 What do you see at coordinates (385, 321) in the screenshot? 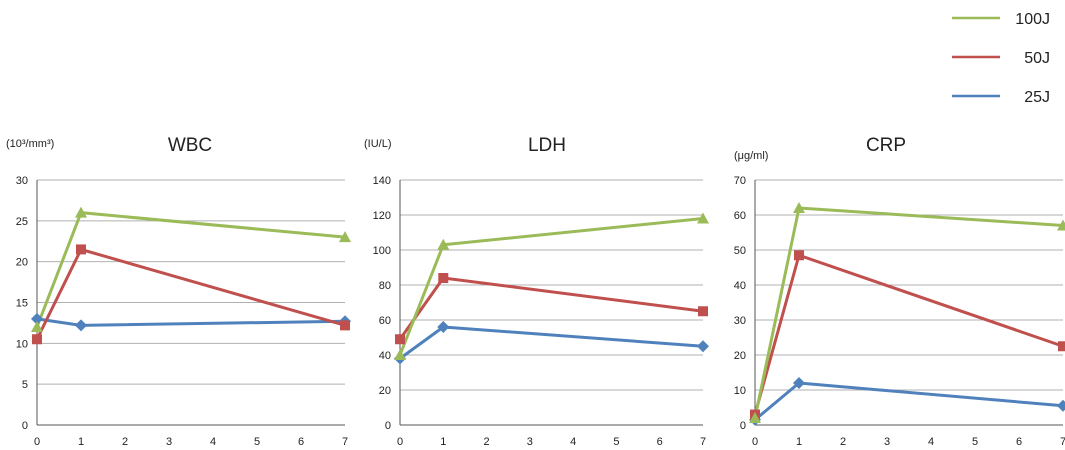
I see `ldh-y-tick-label: 60` at bounding box center [385, 321].